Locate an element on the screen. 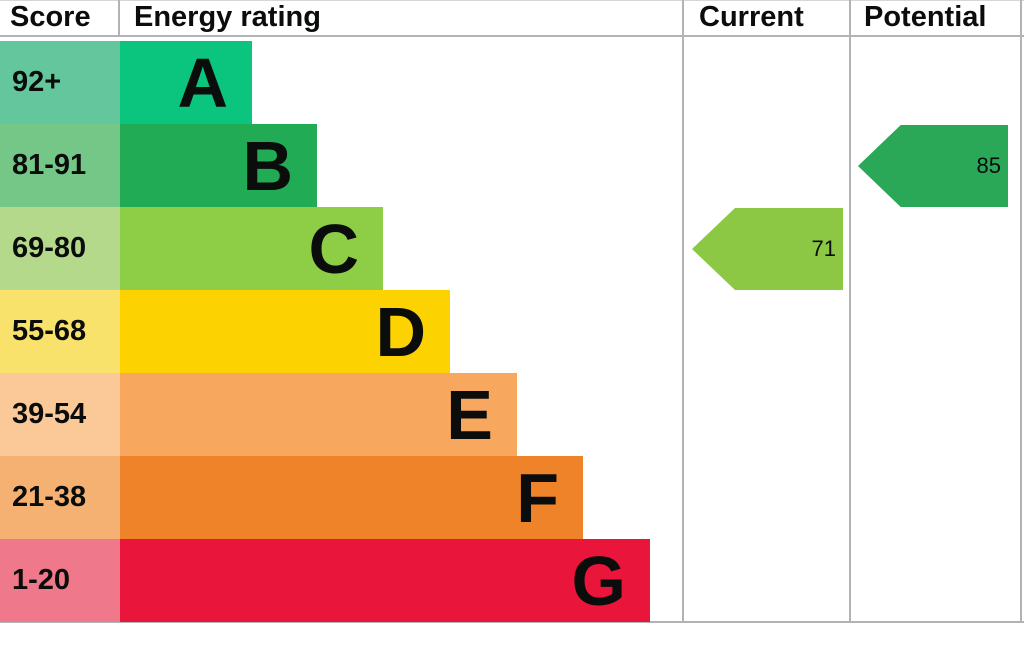 Image resolution: width=1024 pixels, height=666 pixels. potential-rating-arrow: 85 is located at coordinates (933, 166).